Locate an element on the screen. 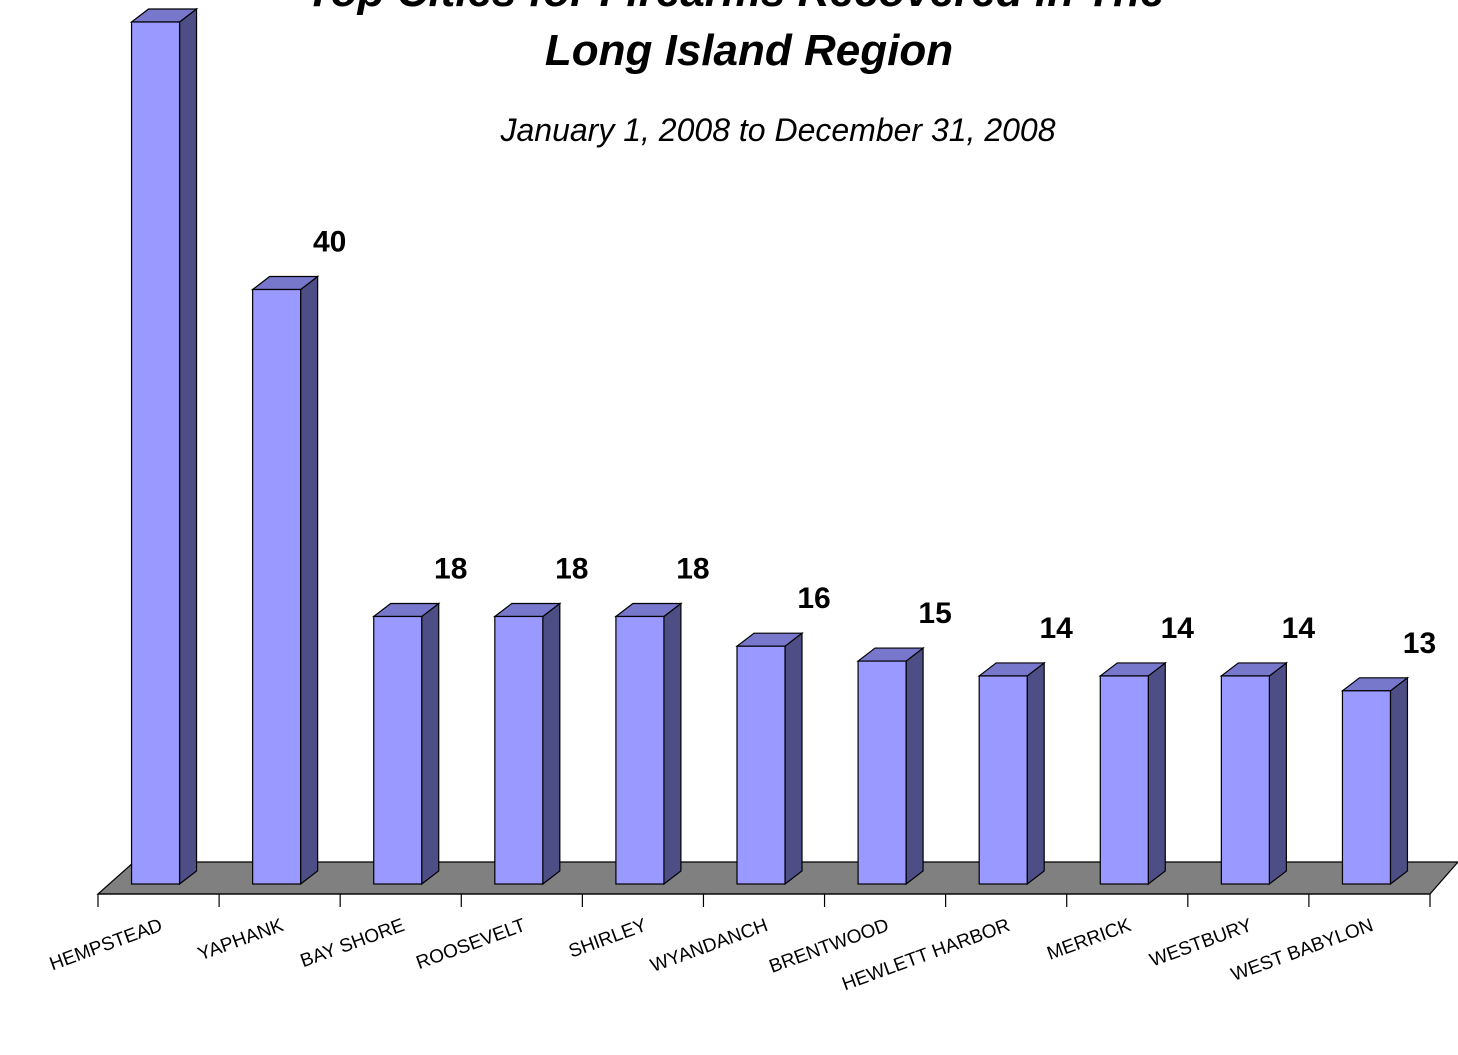 This screenshot has width=1458, height=1055. value-label: 16 is located at coordinates (813, 598).